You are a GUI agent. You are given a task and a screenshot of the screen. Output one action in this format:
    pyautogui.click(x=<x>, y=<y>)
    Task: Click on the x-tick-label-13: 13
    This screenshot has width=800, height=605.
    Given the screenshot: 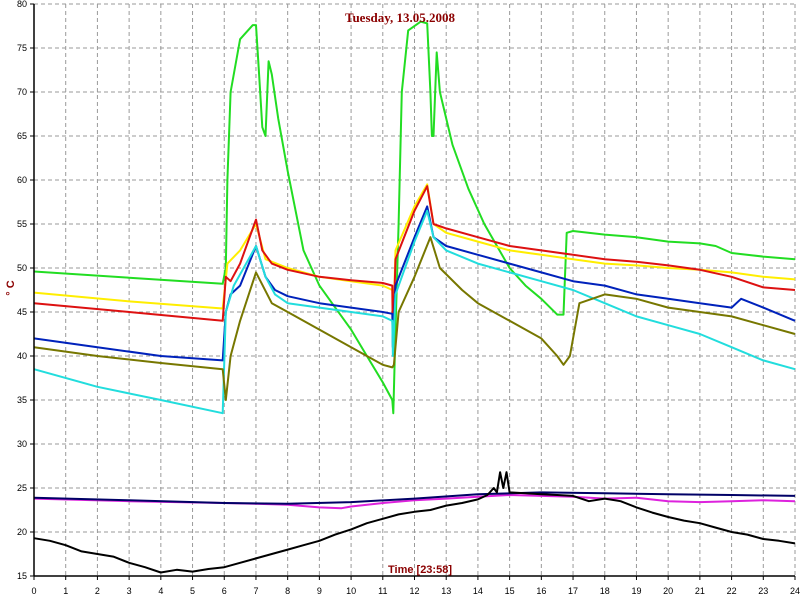 What is the action you would take?
    pyautogui.click(x=446, y=591)
    